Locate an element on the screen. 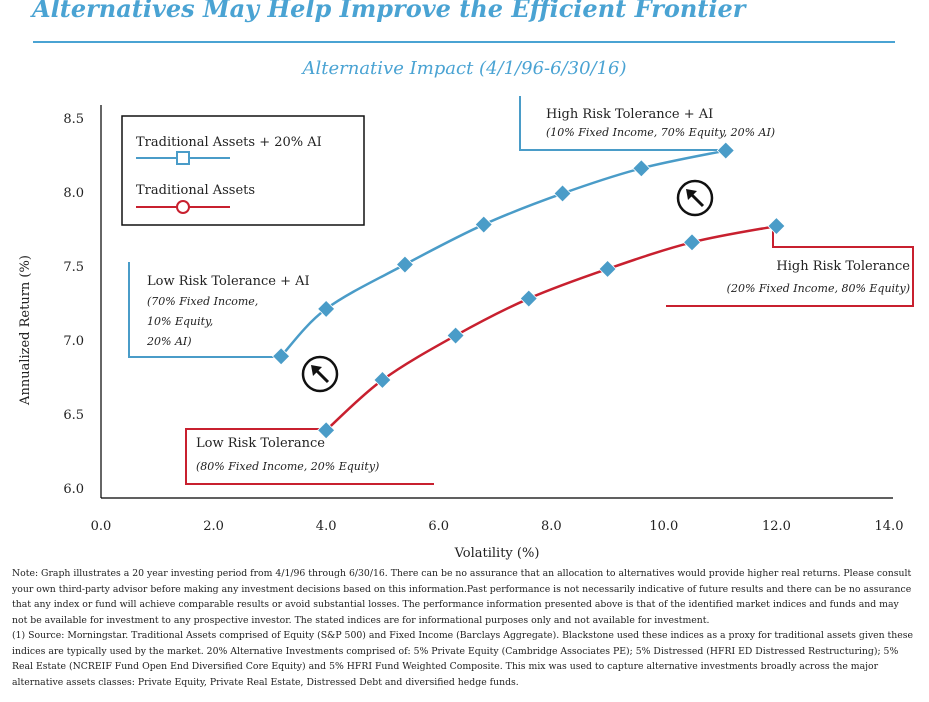 The width and height of the screenshot is (929, 702). y-tick-label: 8.0 is located at coordinates (73, 193).